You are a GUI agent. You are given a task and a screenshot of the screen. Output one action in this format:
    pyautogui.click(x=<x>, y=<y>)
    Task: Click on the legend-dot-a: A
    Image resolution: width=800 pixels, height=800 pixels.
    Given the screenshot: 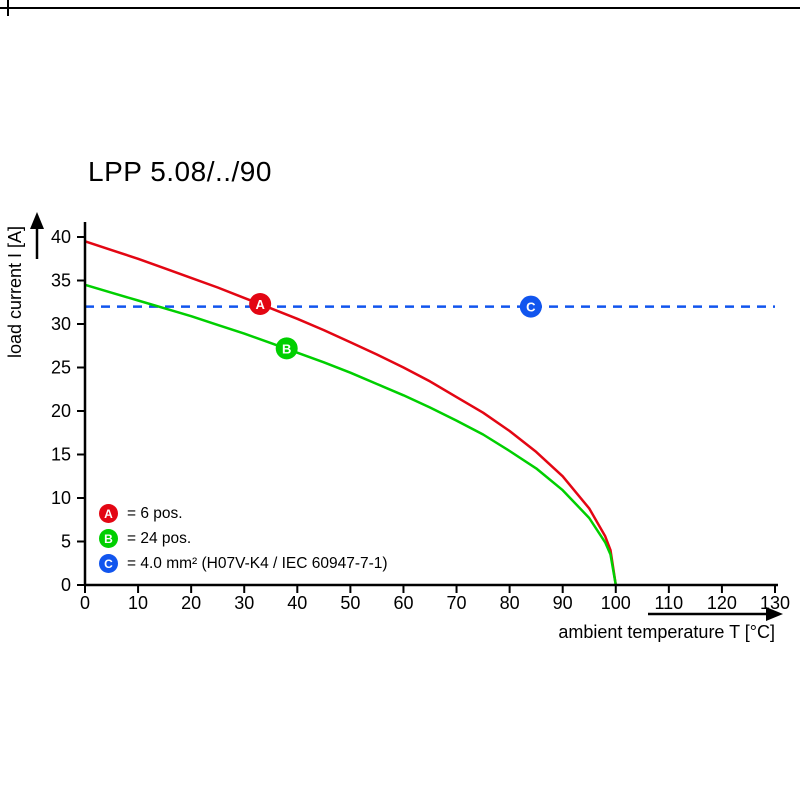 What is the action you would take?
    pyautogui.click(x=108, y=513)
    